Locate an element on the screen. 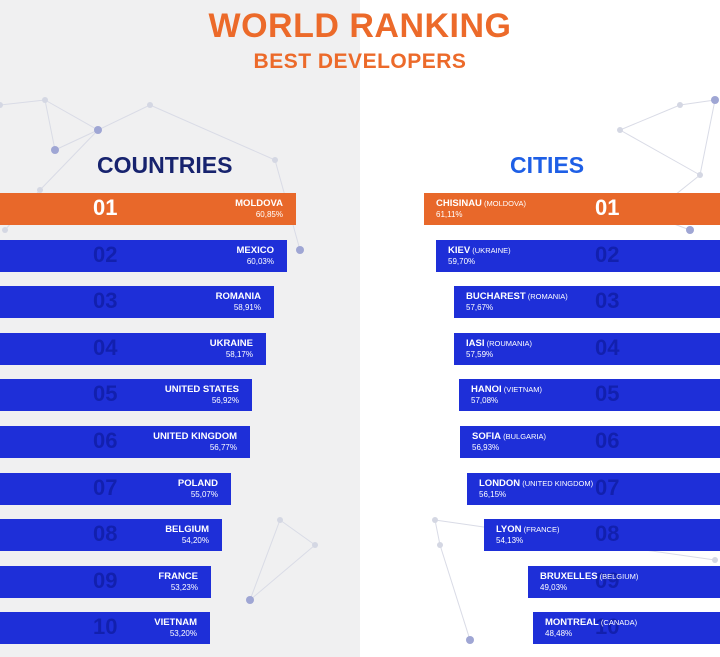  category-name: MOLDOVA is located at coordinates (259, 203).